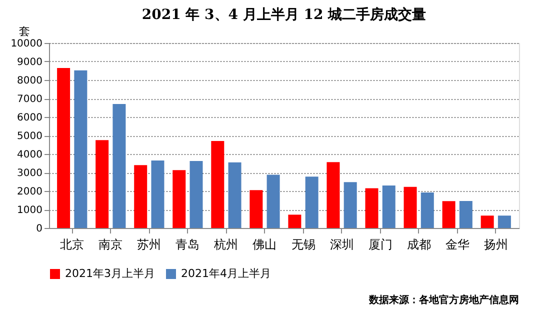 Image resolution: width=560 pixels, height=332 pixels. What do you see at coordinates (303, 245) in the screenshot?
I see `x-tick-label: 无锡` at bounding box center [303, 245].